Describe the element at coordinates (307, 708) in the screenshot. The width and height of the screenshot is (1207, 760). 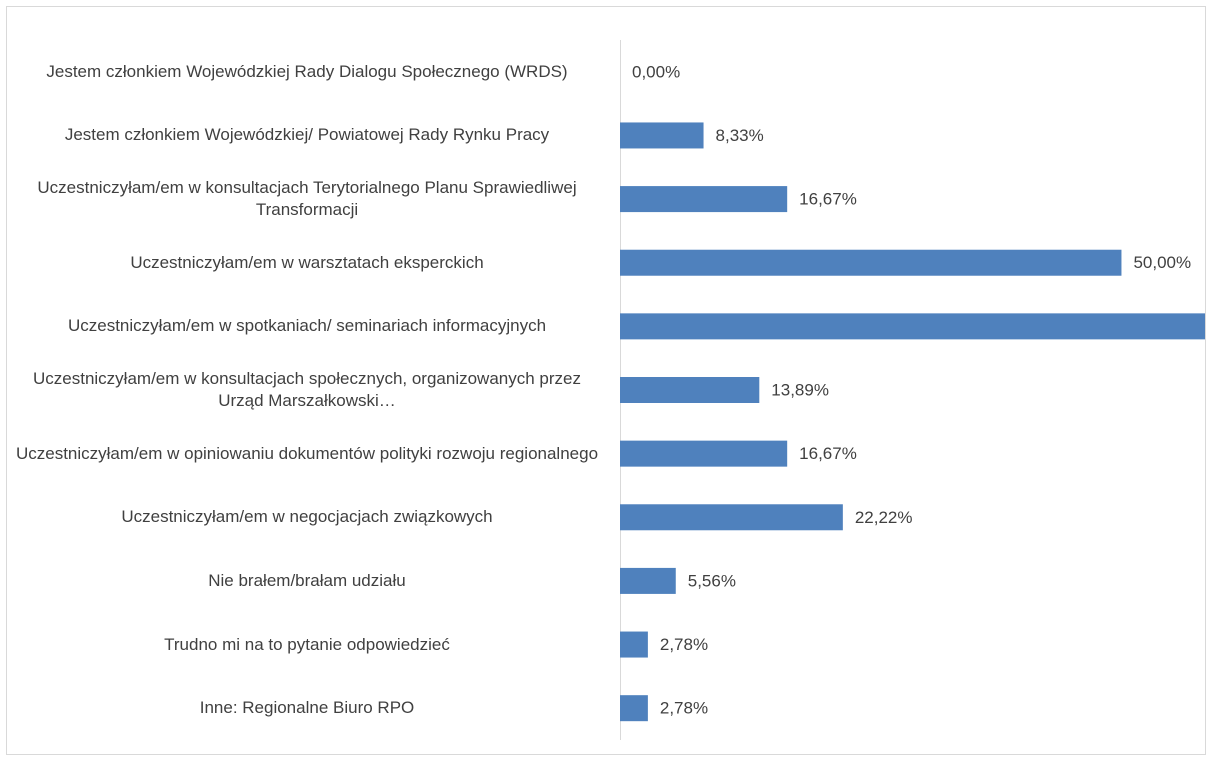
I see `category-label: Inne: Regionalne Biuro RPO` at that location.